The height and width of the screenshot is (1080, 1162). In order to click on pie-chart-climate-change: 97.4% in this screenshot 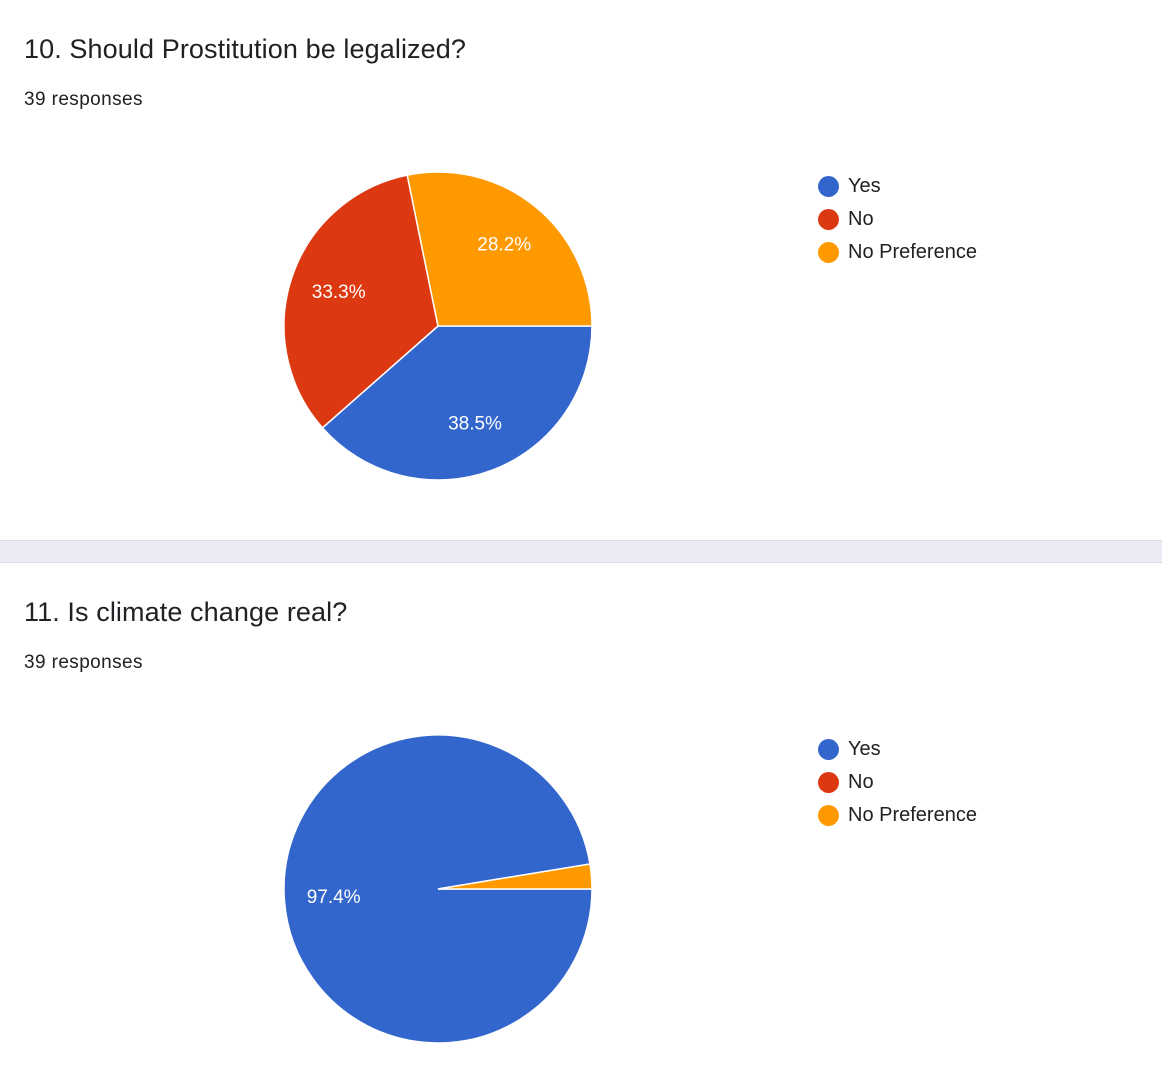, I will do `click(438, 889)`.